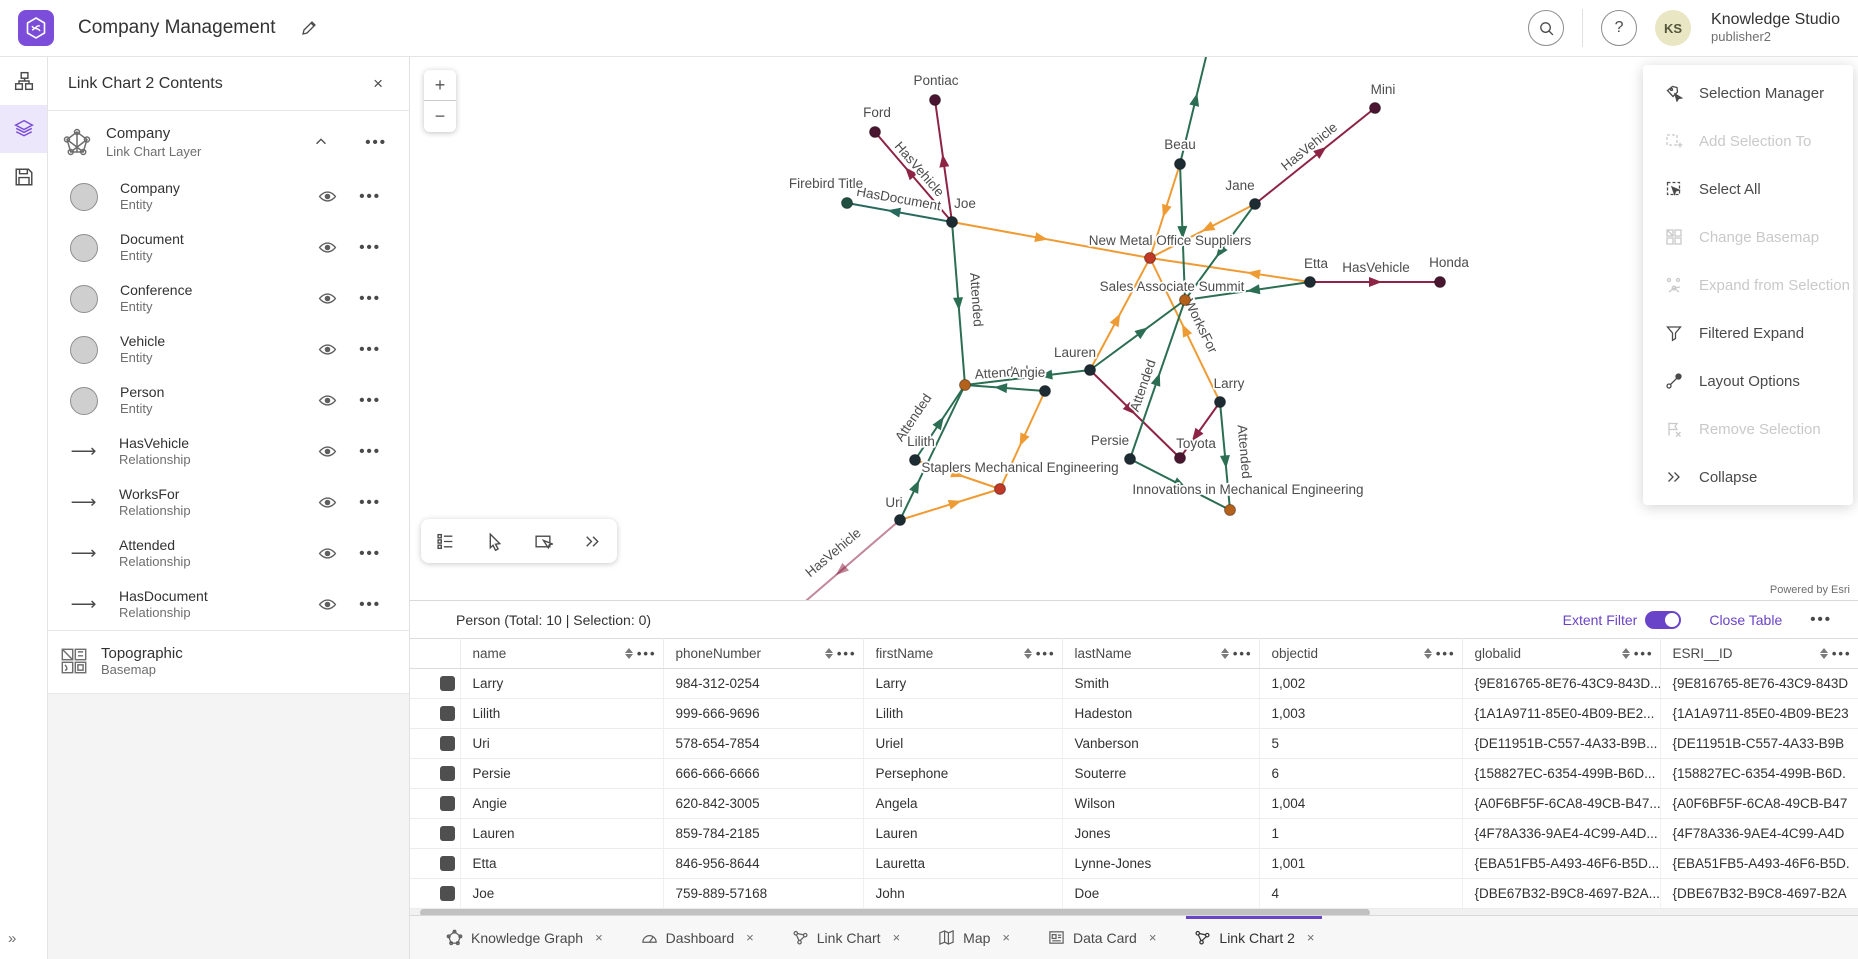  Describe the element at coordinates (562, 653) in the screenshot. I see `column-header-name: name •••` at that location.